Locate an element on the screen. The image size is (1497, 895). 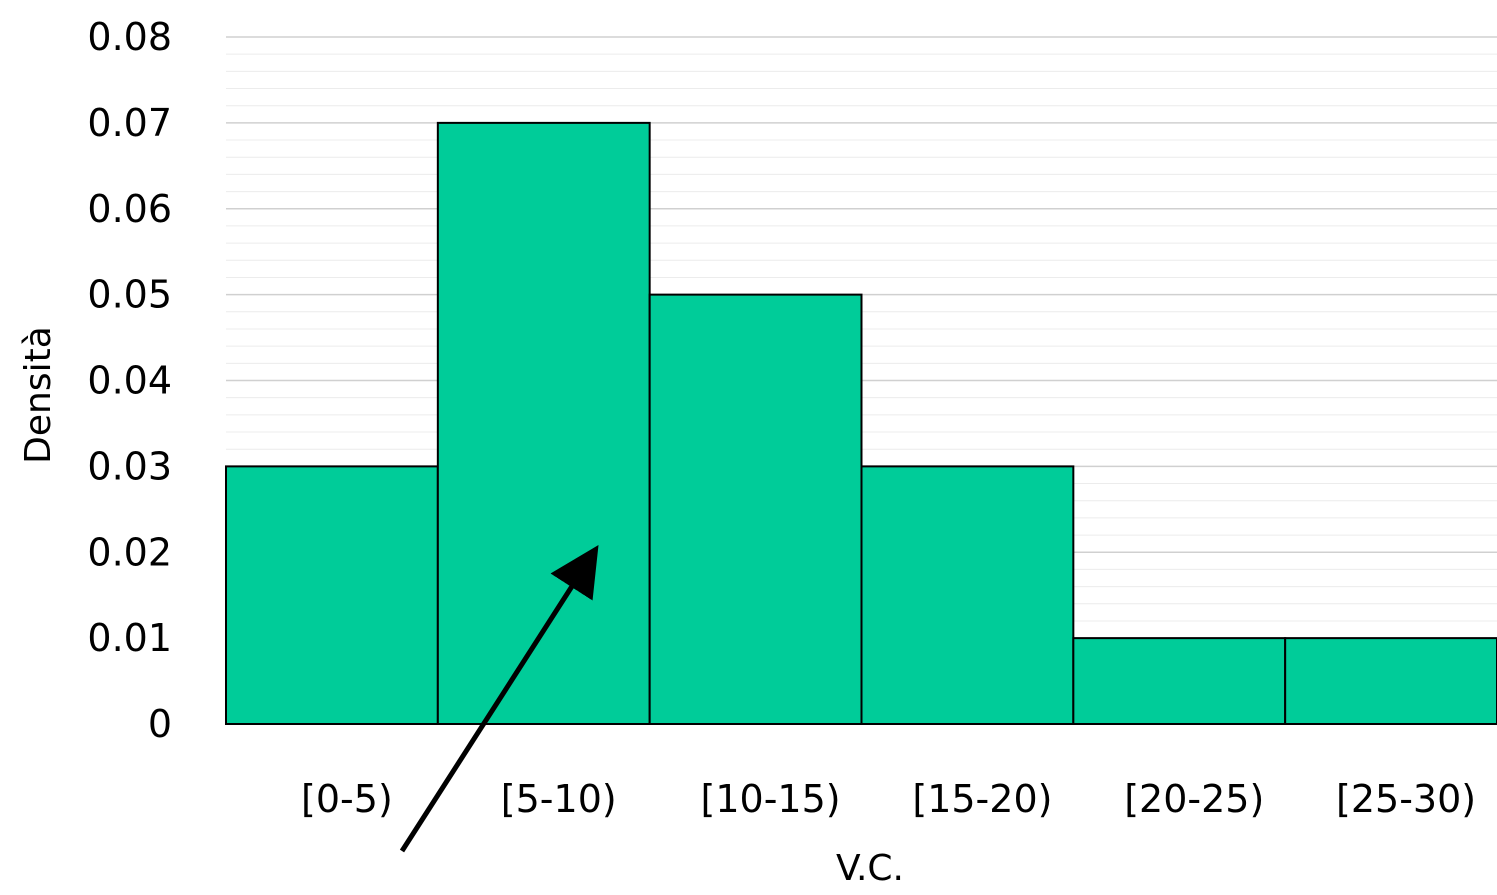
x-category-label: [10-15) is located at coordinates (771, 799).